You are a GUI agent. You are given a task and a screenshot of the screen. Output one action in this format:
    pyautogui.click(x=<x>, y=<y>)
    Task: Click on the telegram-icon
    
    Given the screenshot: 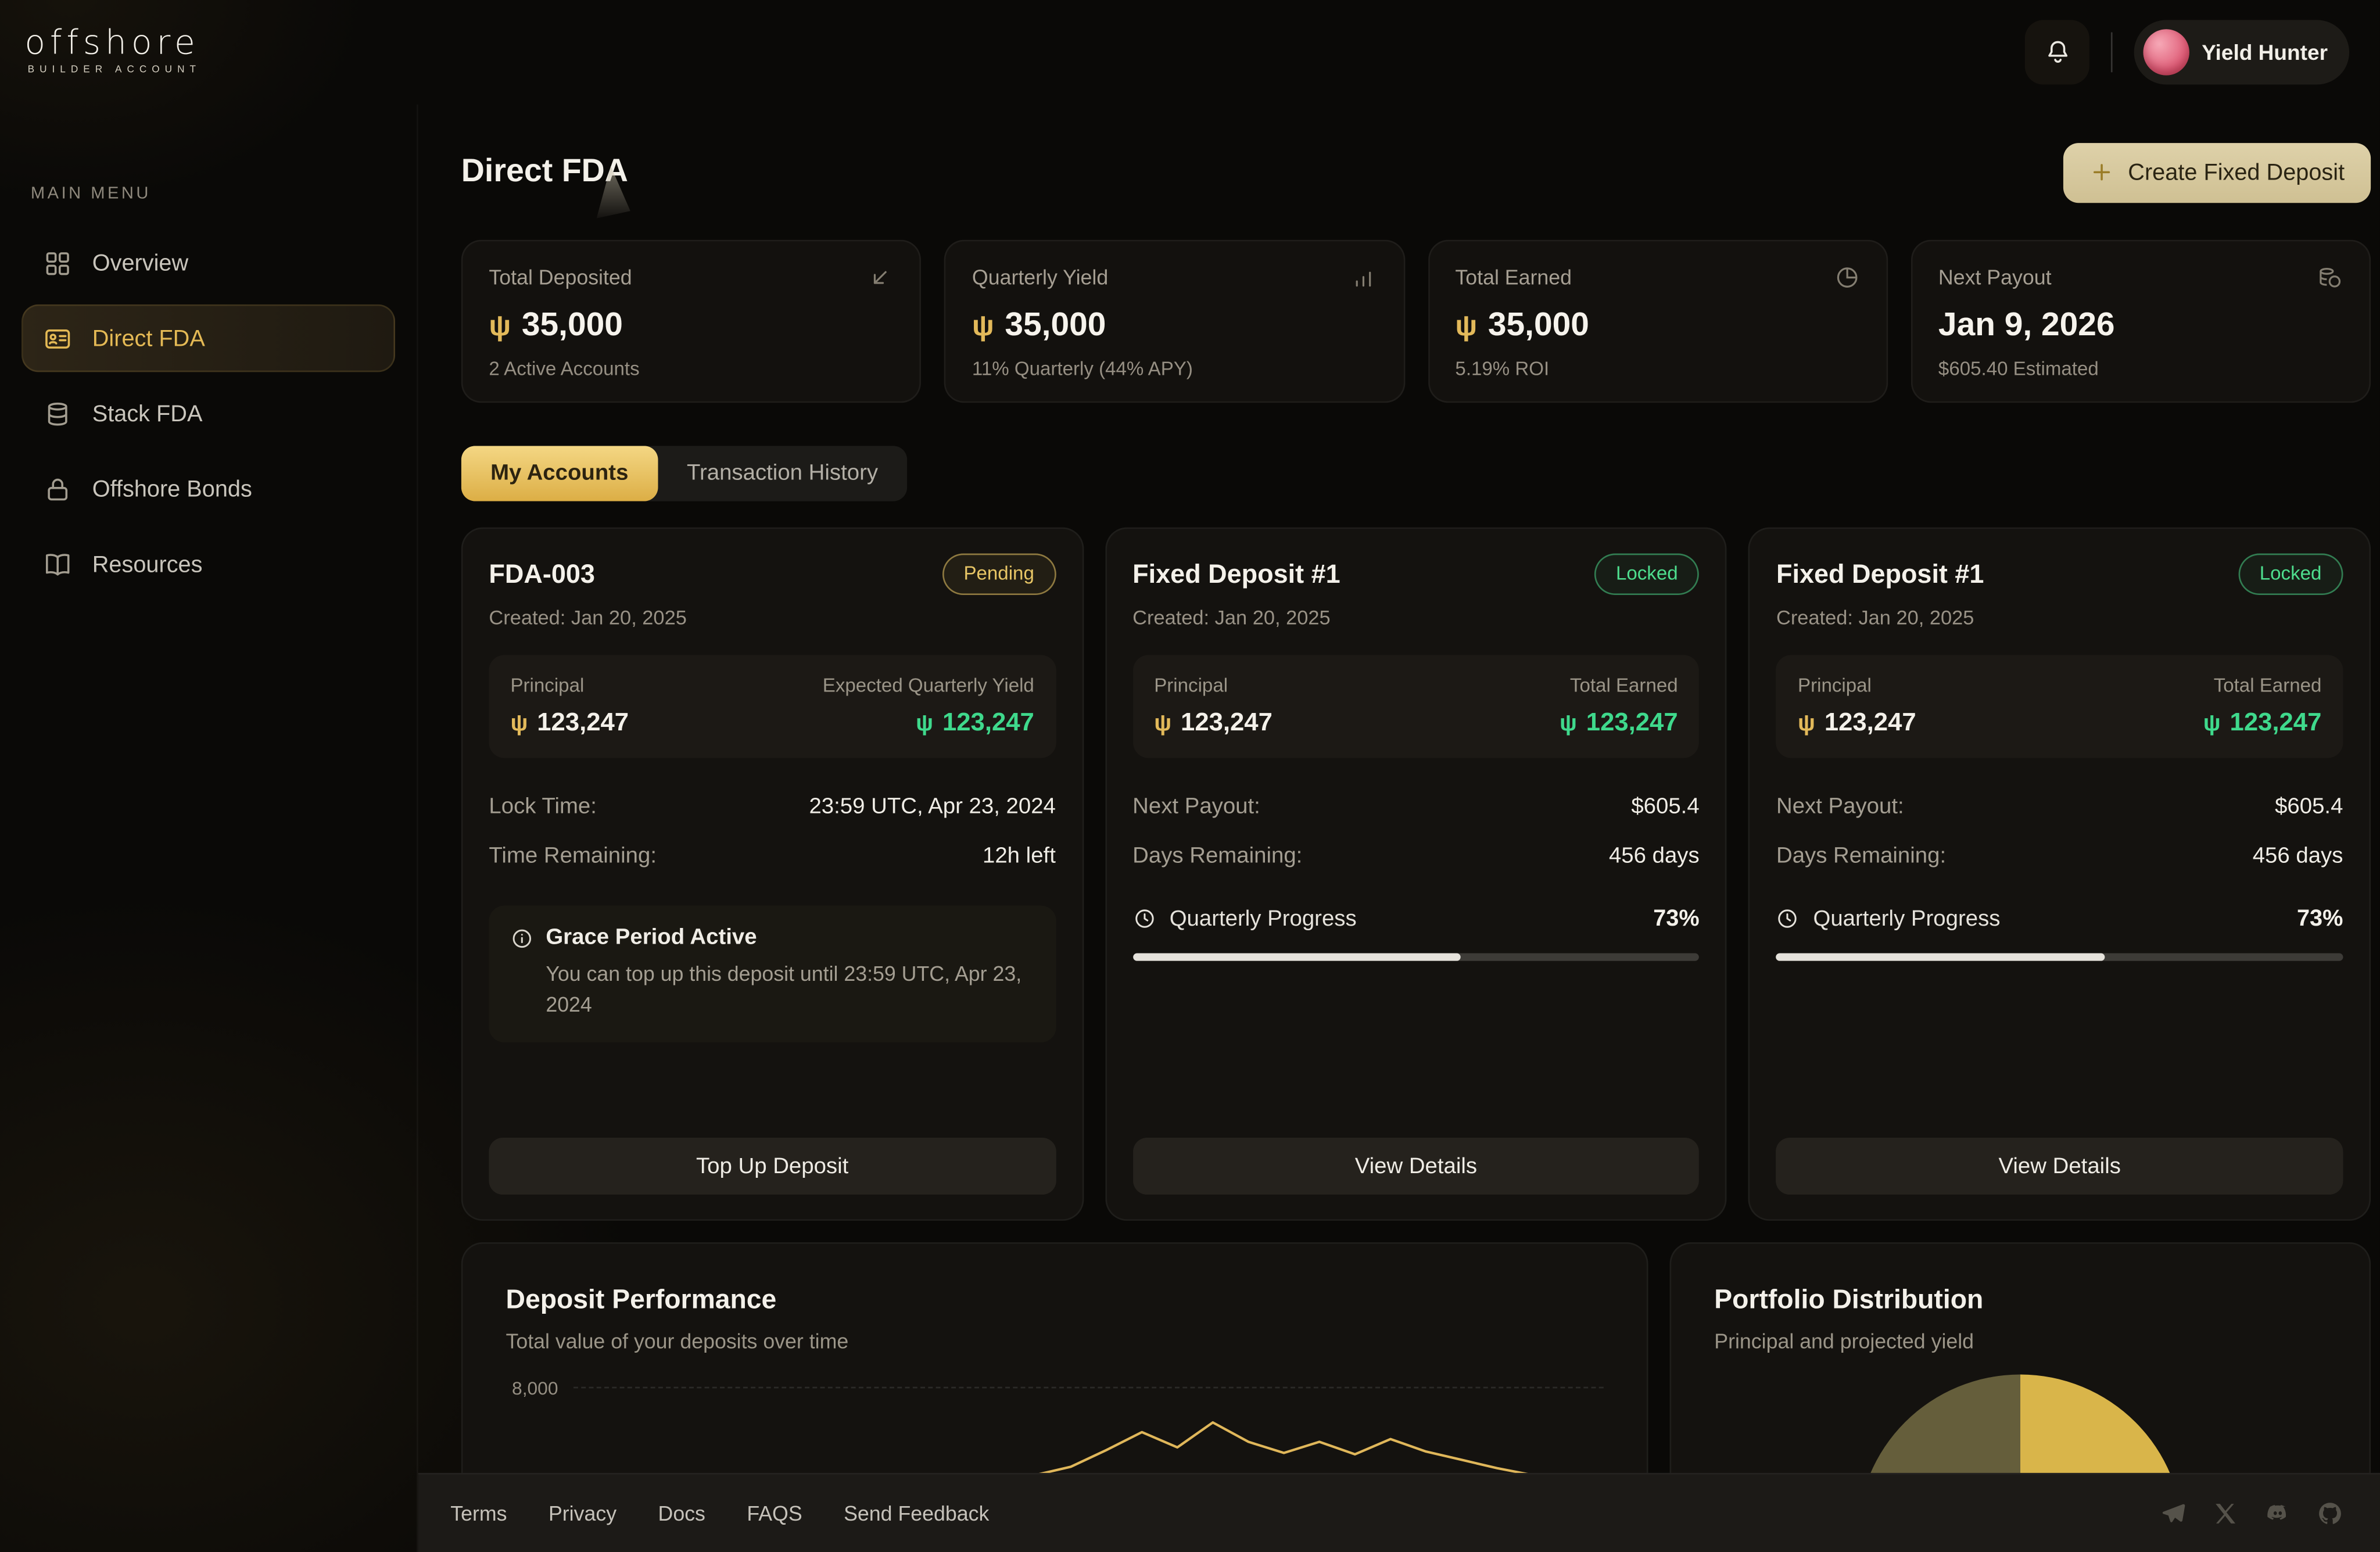 What is the action you would take?
    pyautogui.click(x=2173, y=1513)
    